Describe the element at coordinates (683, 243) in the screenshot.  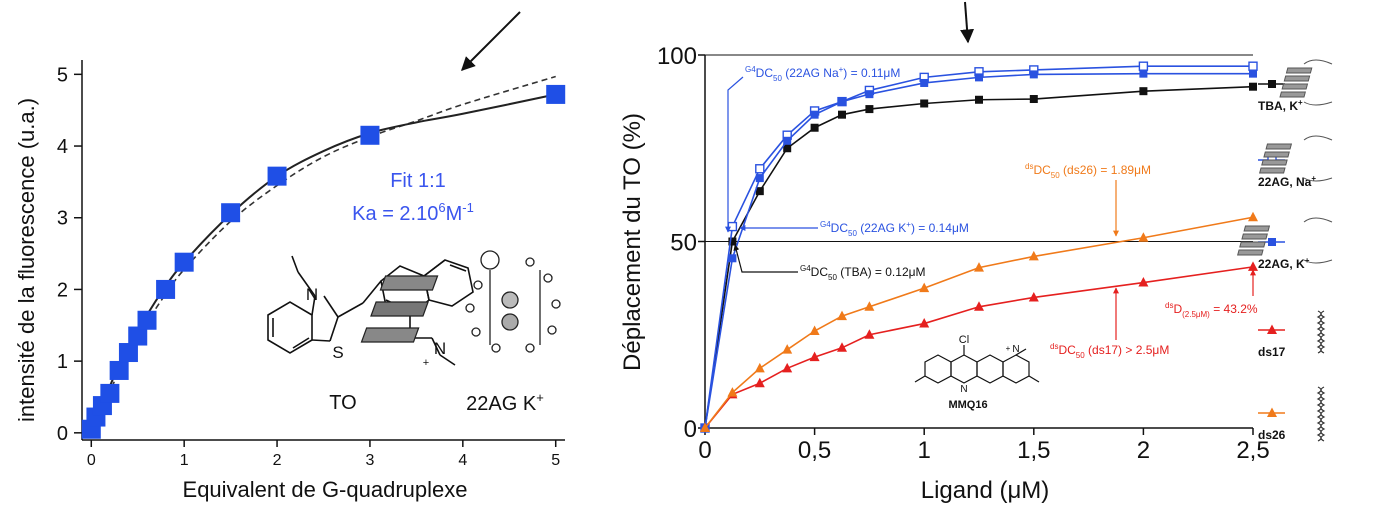
I see `right-y-tick-label: 50` at that location.